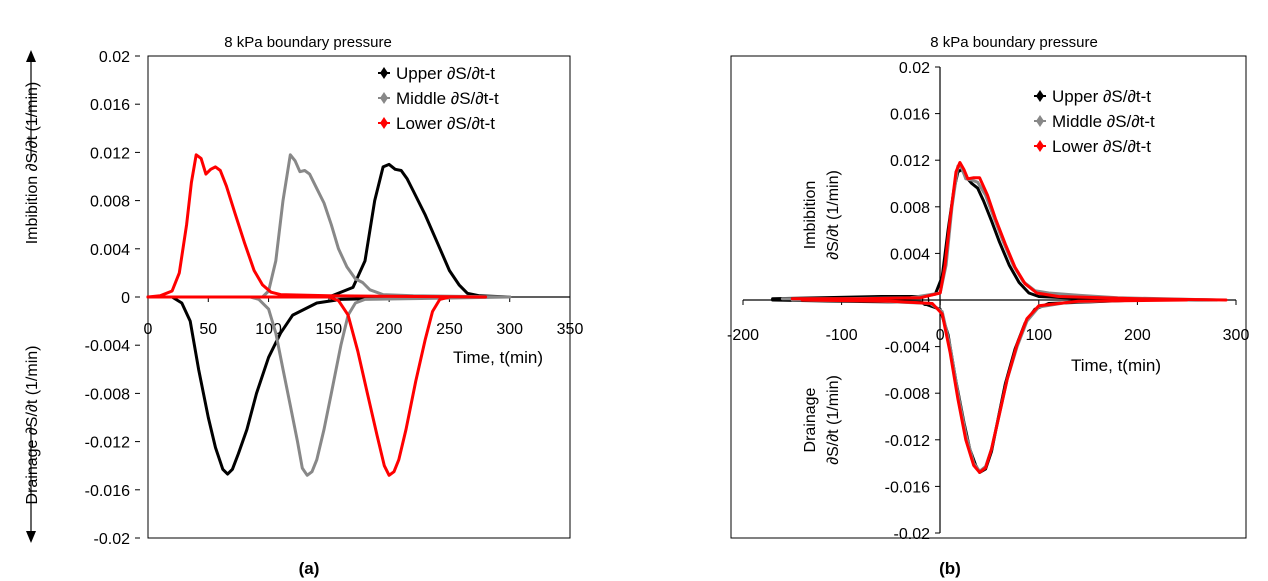  What do you see at coordinates (125, 298) in the screenshot?
I see `chart-a-y-tick-label: 0` at bounding box center [125, 298].